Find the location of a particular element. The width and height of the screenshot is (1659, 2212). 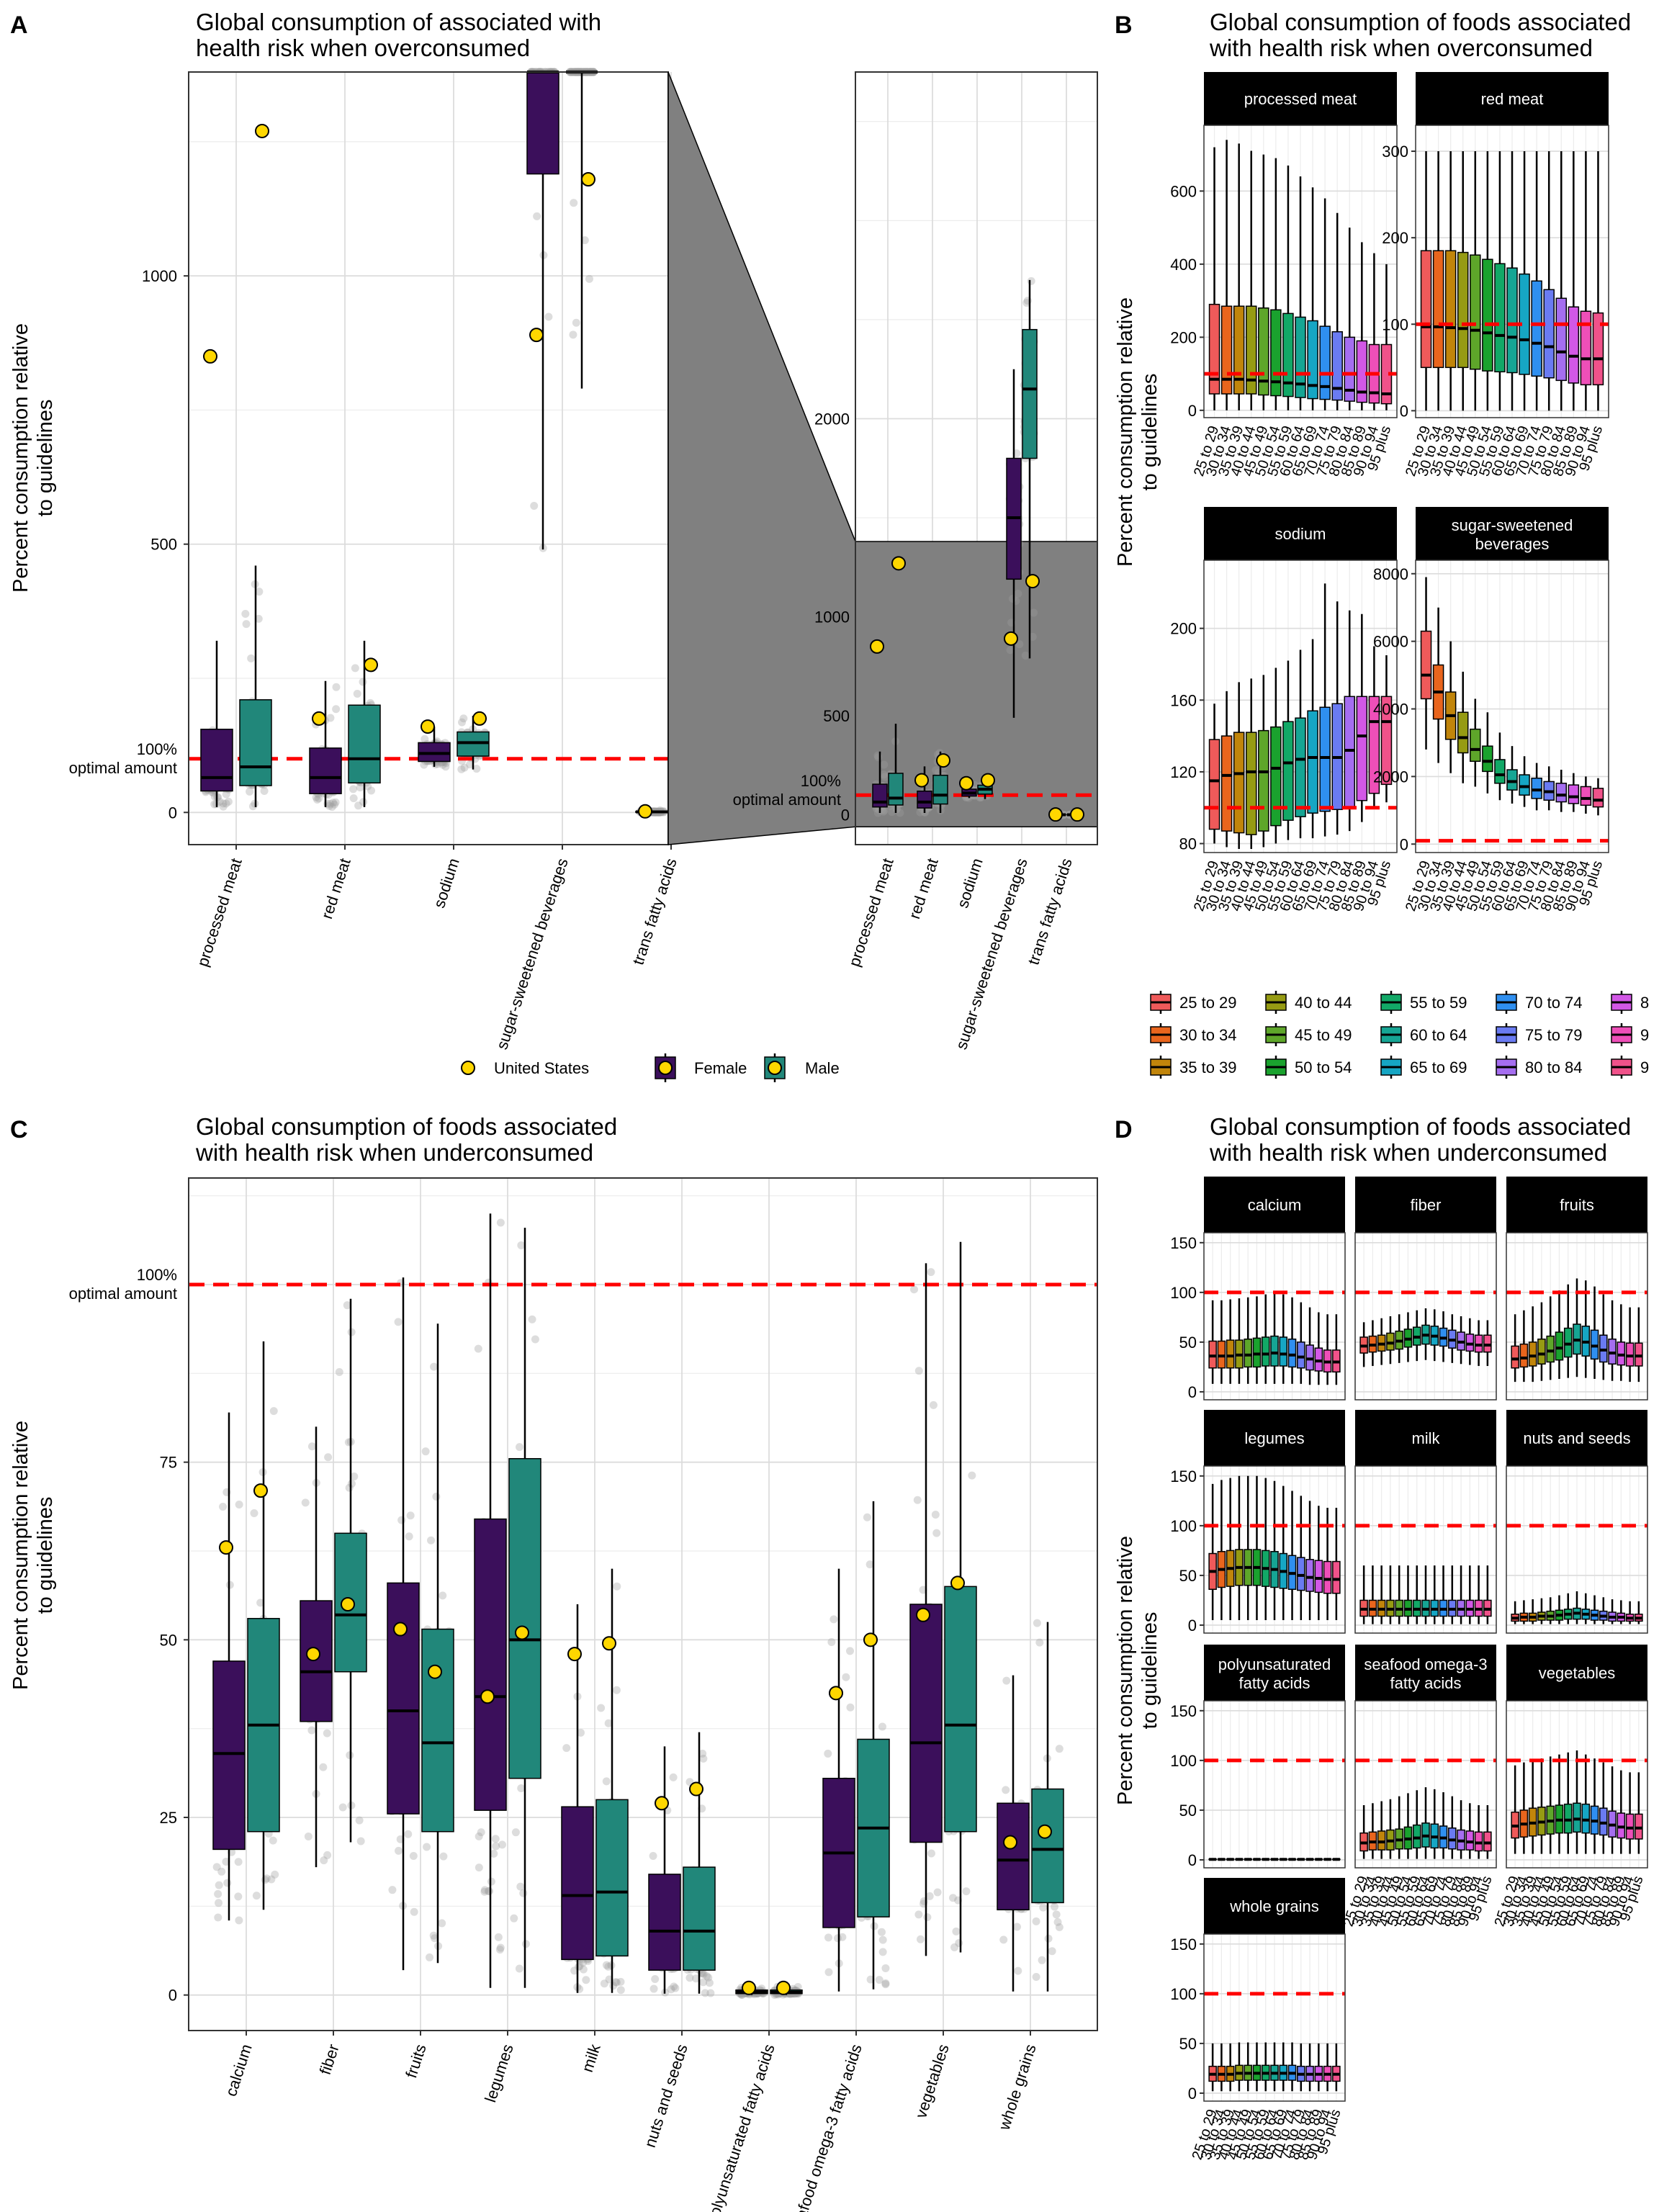

panel-a-male-box is located at coordinates (364, 744).